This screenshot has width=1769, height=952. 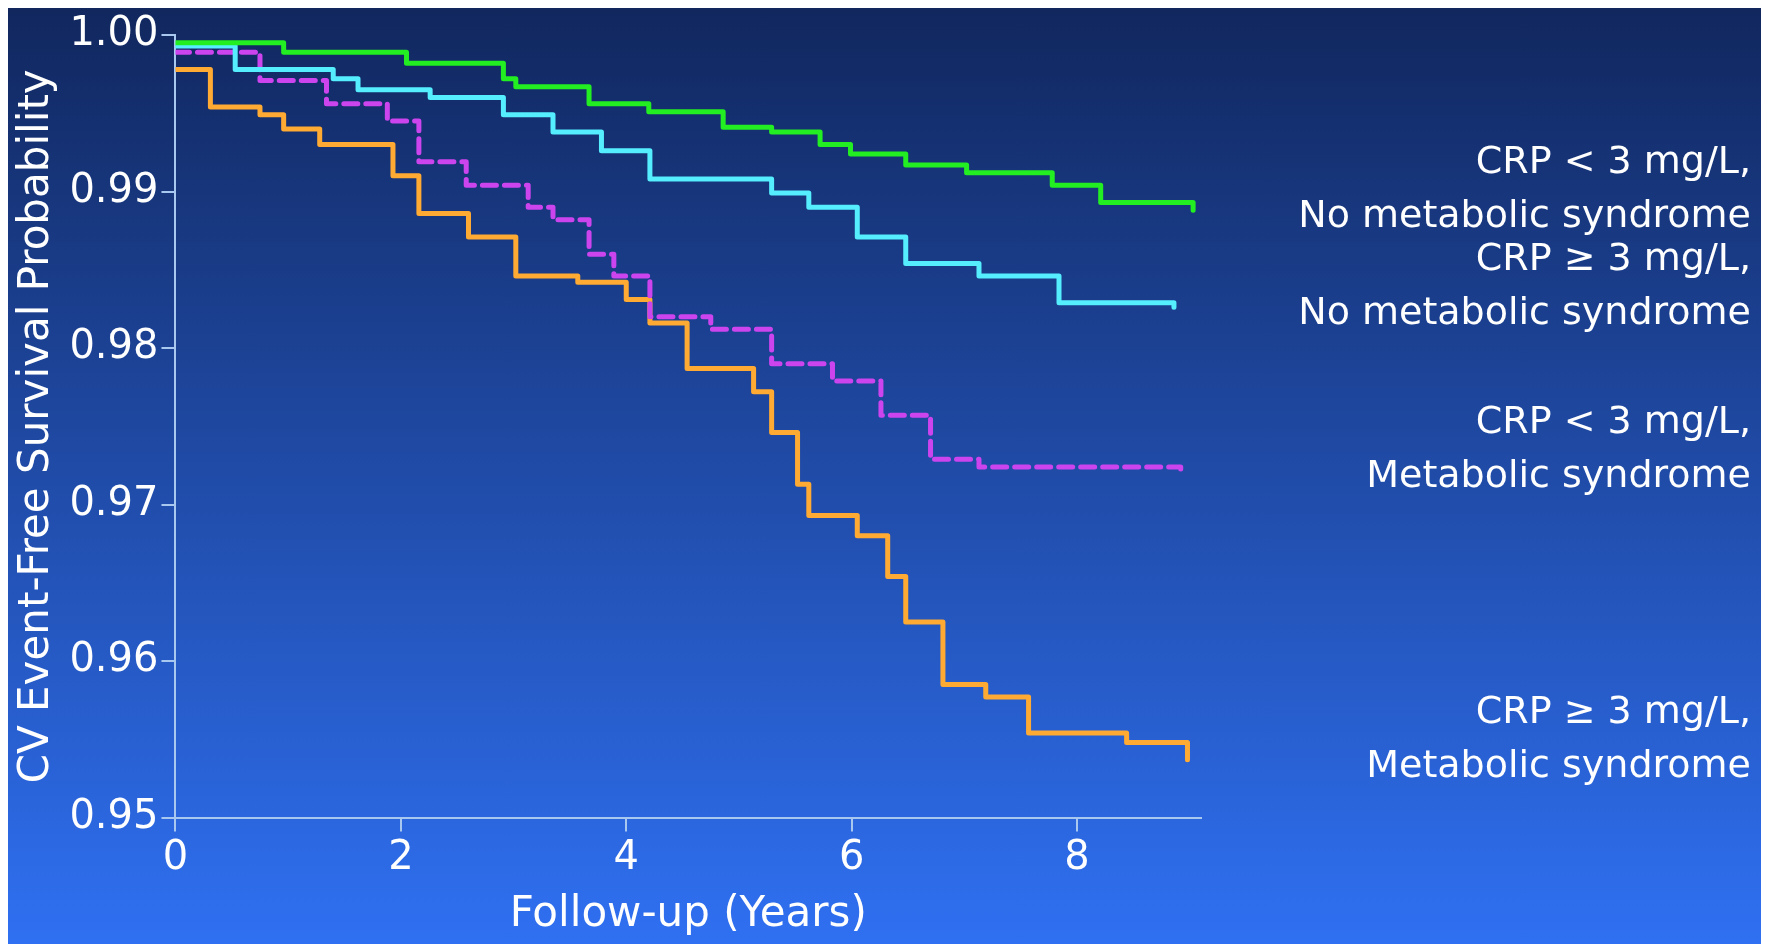 What do you see at coordinates (1558, 736) in the screenshot?
I see `text: CRP ≥ 3 mg/L, Metabolic syndrome` at bounding box center [1558, 736].